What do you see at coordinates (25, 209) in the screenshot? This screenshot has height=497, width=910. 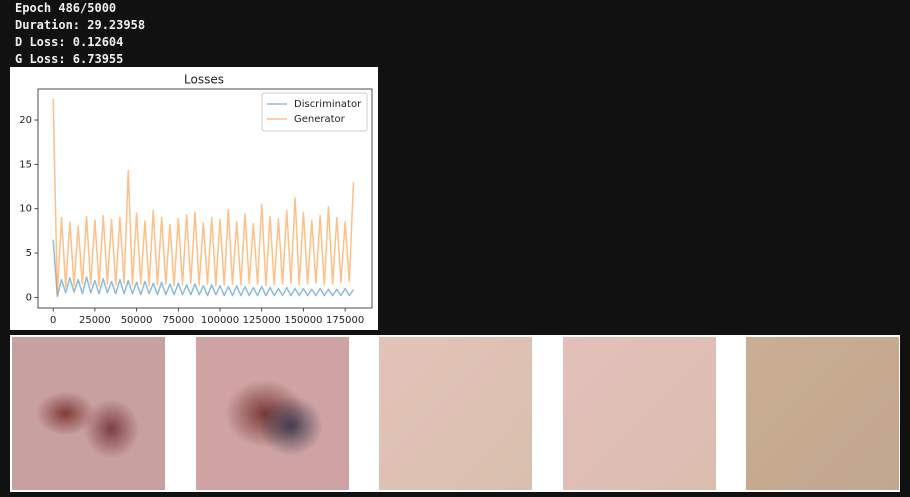 I see `y-tick-label: 10` at bounding box center [25, 209].